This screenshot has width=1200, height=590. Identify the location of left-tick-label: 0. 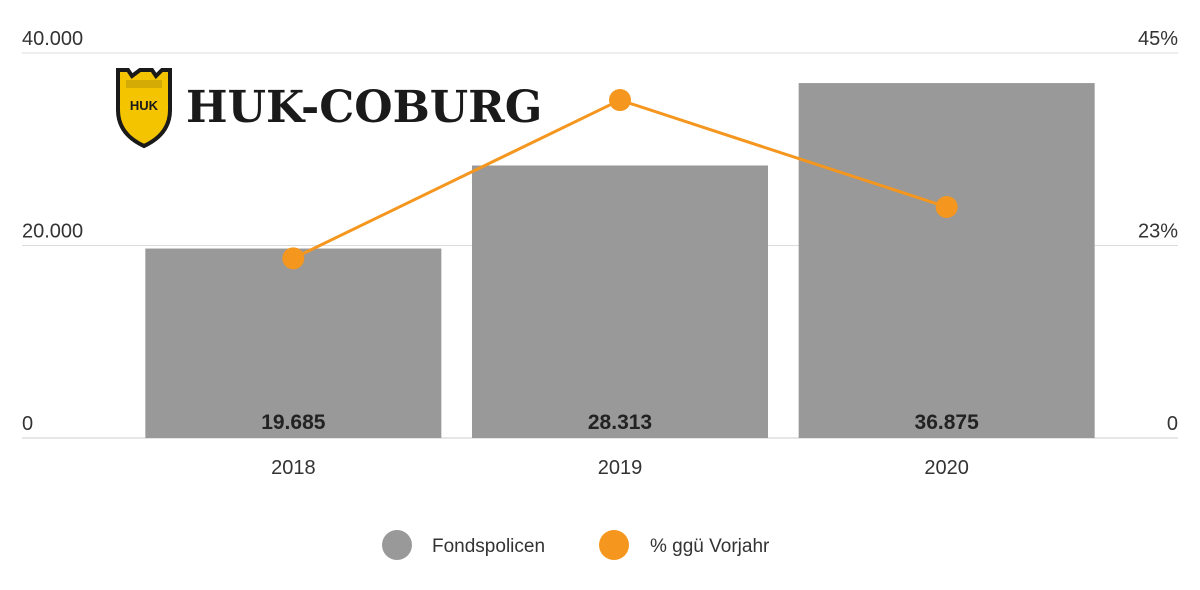
(27, 424).